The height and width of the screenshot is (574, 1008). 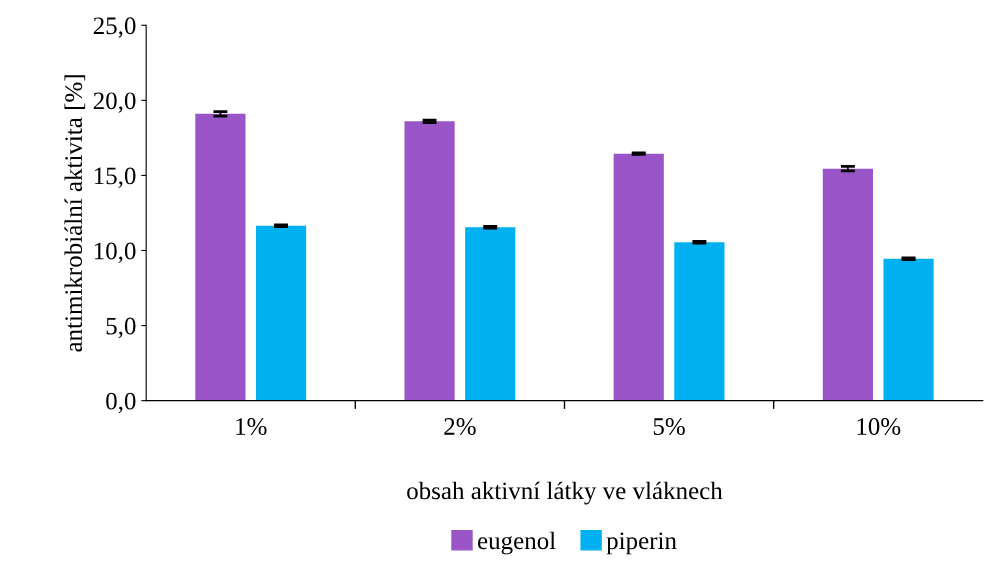 What do you see at coordinates (669, 426) in the screenshot?
I see `x-tick-label: 5%` at bounding box center [669, 426].